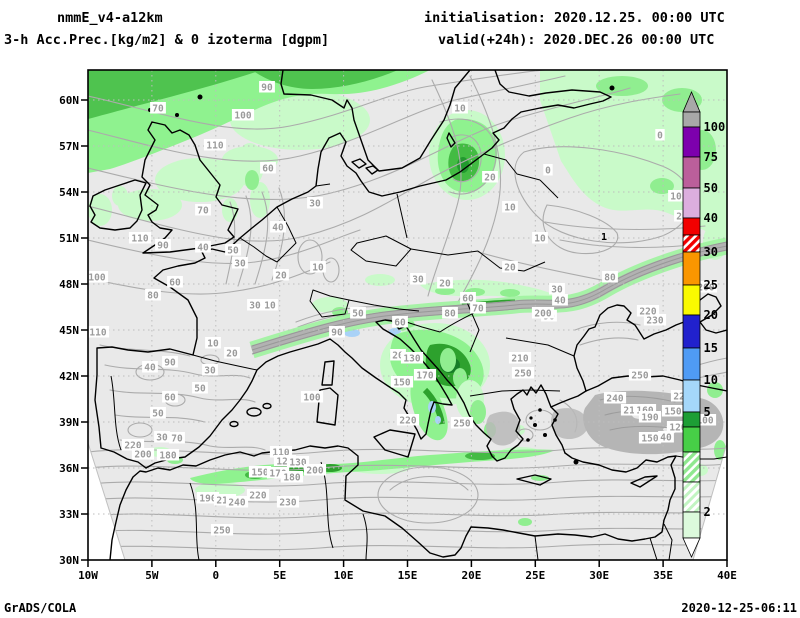 This screenshot has width=800, height=618. Describe the element at coordinates (715, 127) in the screenshot. I see `colorbar-label: 100` at that location.